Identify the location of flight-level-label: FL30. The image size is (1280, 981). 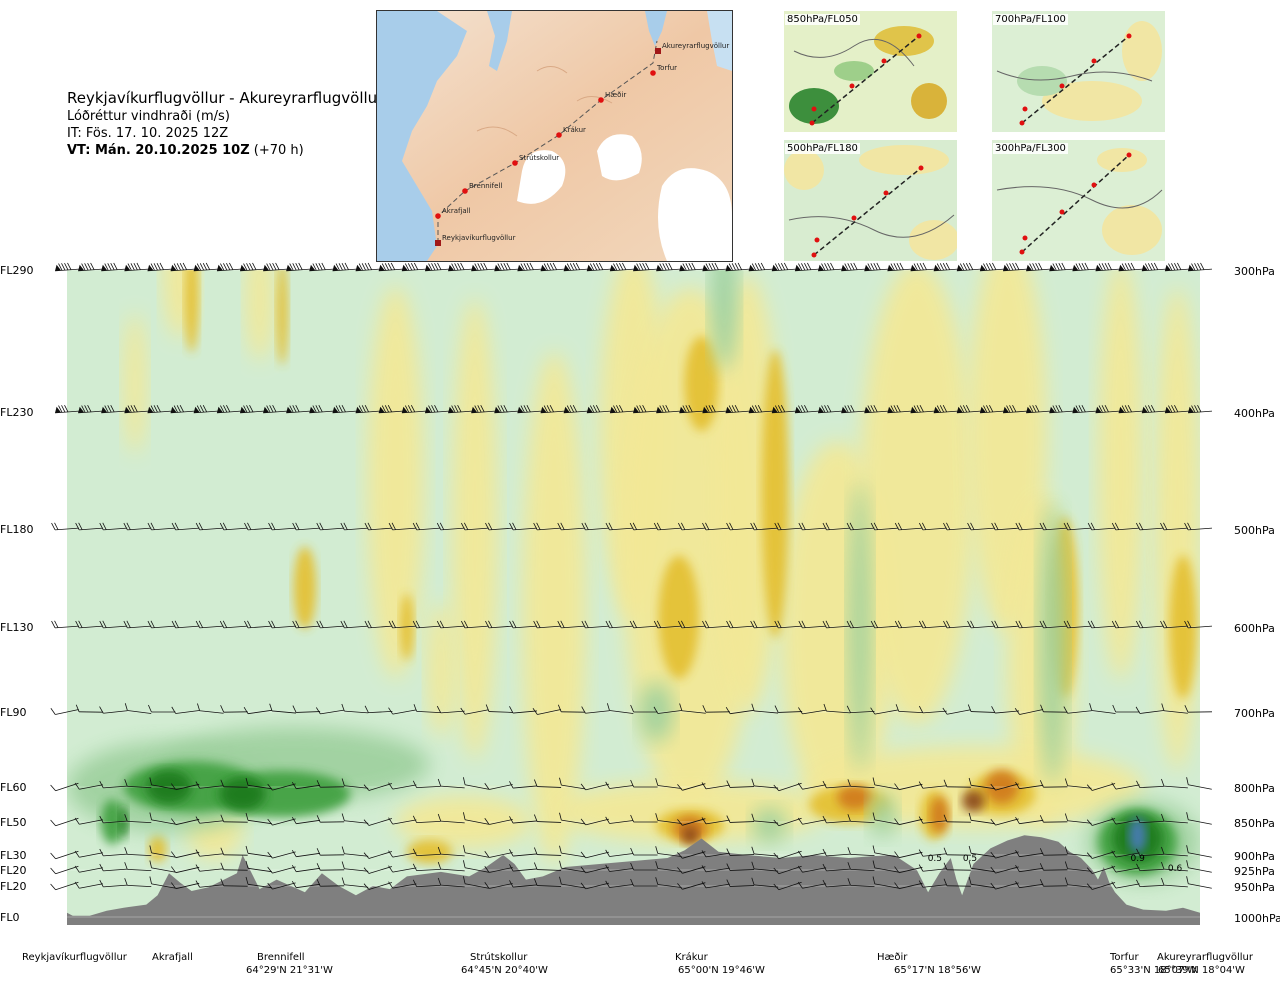
(13, 855).